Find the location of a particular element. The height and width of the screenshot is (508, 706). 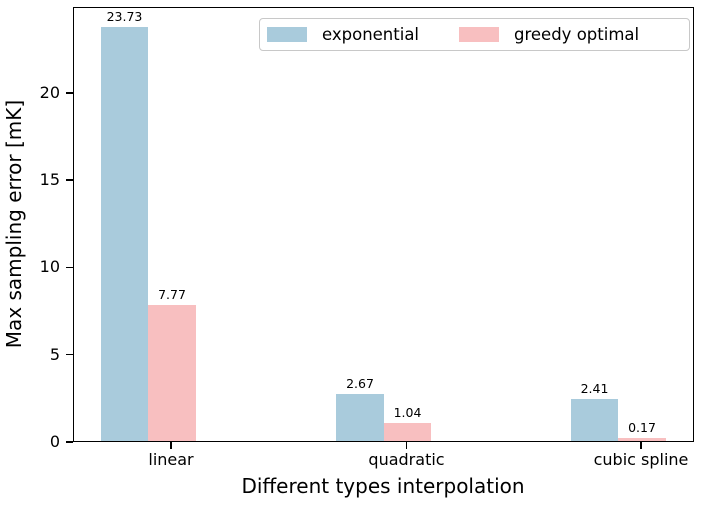

bar-value-label: 23.73 is located at coordinates (124, 16).